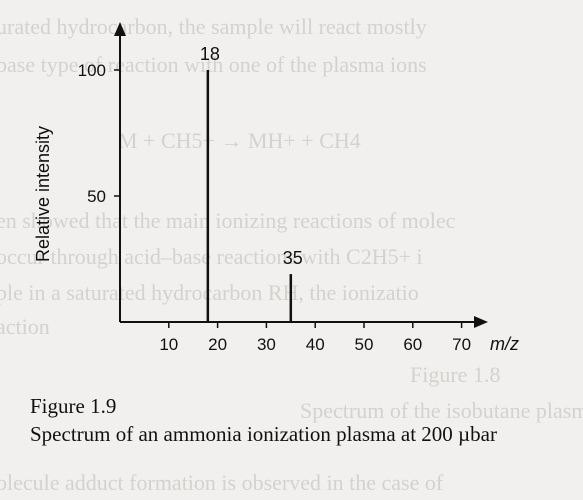 Image resolution: width=583 pixels, height=500 pixels. I want to click on x-tick-label: 40, so click(315, 344).